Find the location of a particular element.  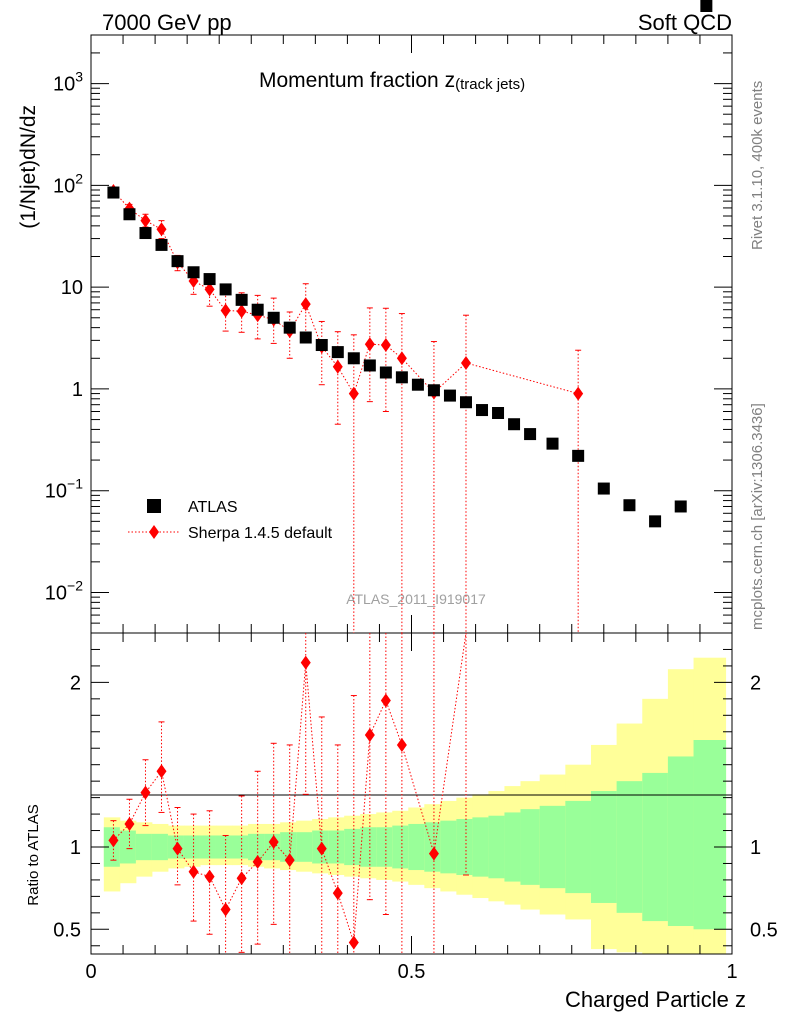

legend-sherpa-label: Sherpa 1.4.5 default is located at coordinates (260, 533).